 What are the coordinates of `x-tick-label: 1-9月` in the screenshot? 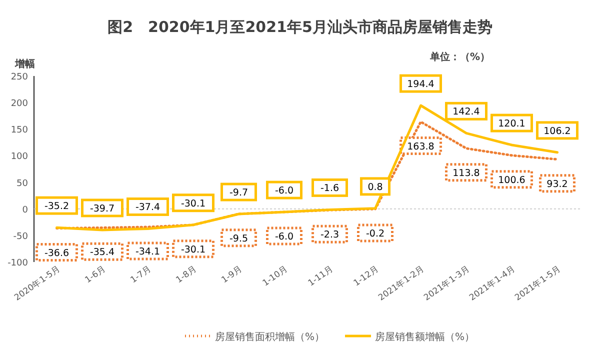 It's located at (232, 275).